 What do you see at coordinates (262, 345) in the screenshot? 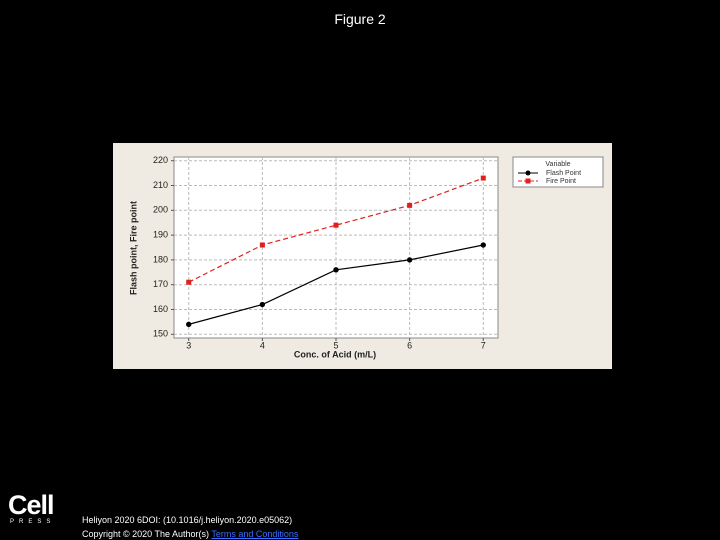
I see `x-tick-label: 4` at bounding box center [262, 345].